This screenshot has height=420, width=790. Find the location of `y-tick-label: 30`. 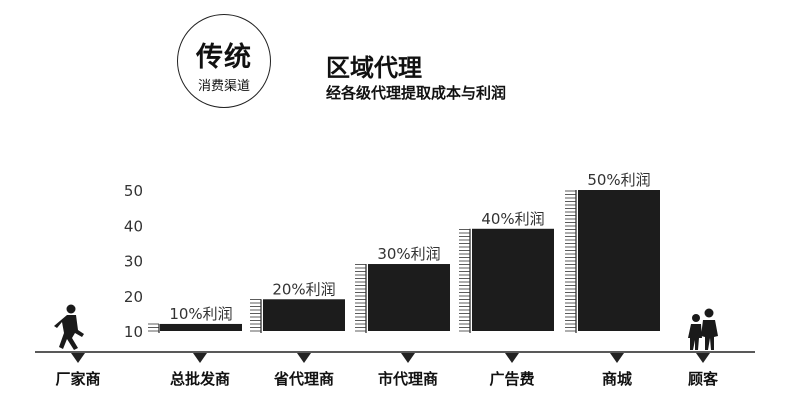

y-tick-label: 30 is located at coordinates (133, 262).